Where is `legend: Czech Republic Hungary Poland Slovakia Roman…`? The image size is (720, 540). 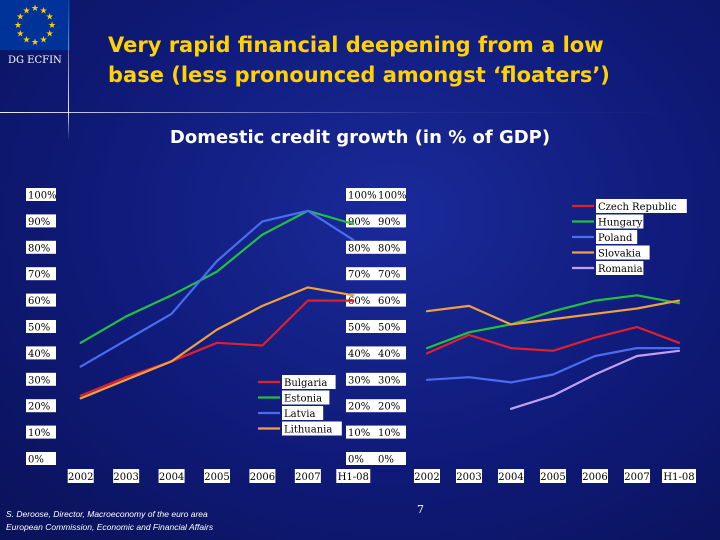
legend: Czech Republic Hungary Poland Slovakia Roman… is located at coordinates (629, 237).